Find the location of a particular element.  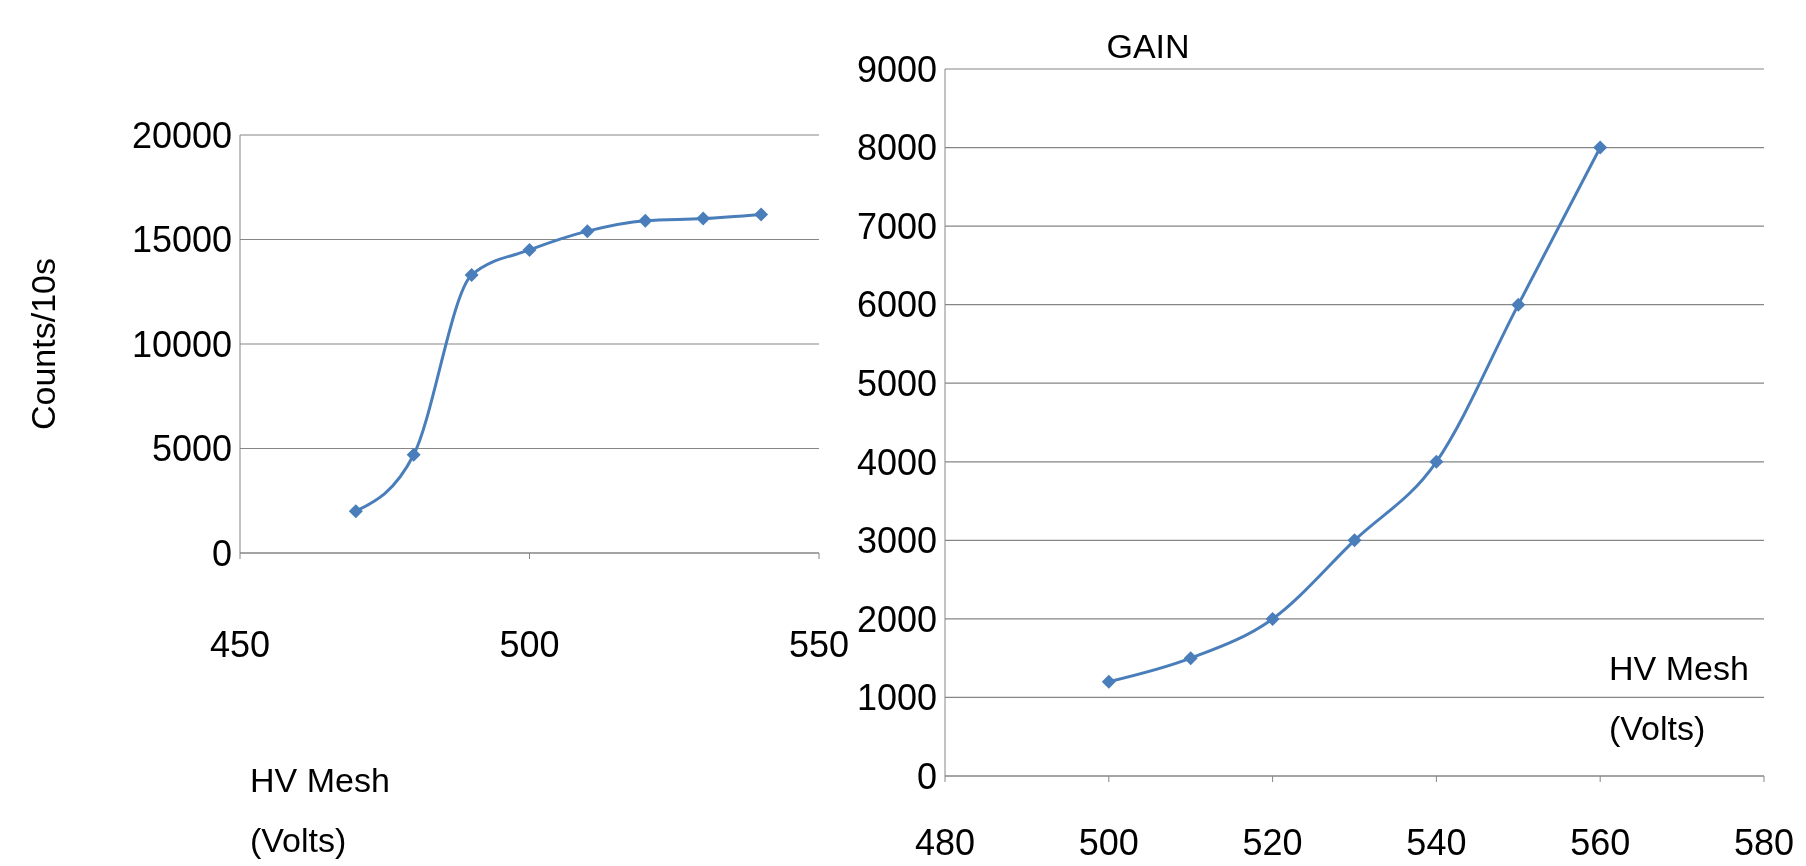

y-tick-label: 6000 is located at coordinates (896, 305).